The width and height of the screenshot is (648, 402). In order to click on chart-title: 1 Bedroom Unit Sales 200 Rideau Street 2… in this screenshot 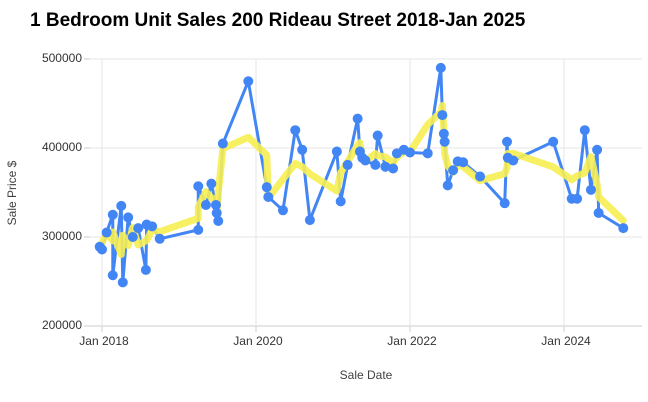, I will do `click(278, 20)`.